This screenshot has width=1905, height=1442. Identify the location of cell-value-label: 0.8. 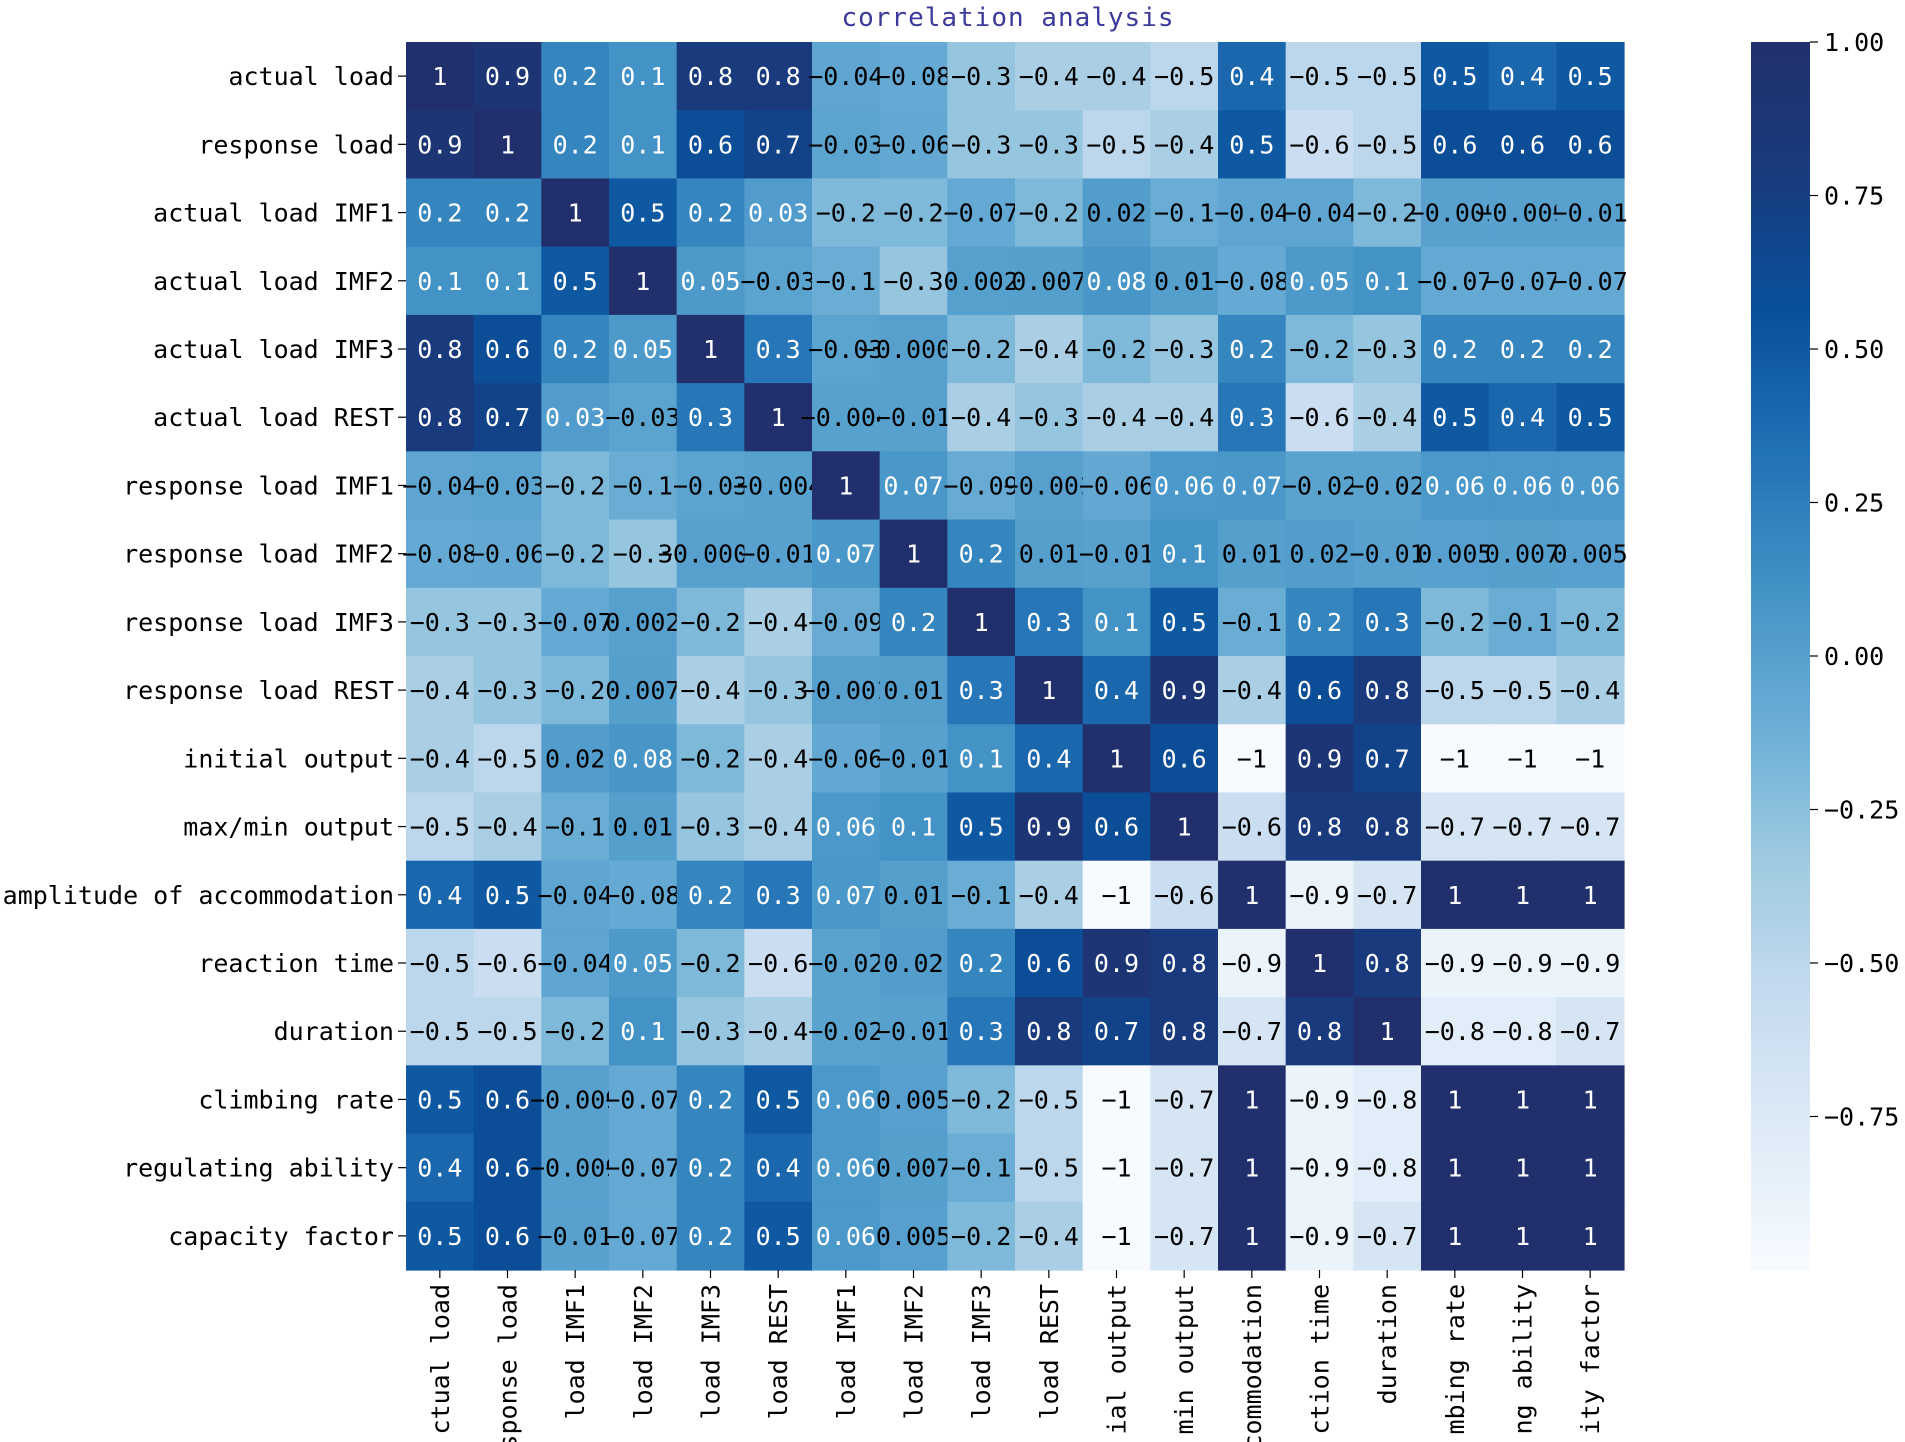
(1319, 827).